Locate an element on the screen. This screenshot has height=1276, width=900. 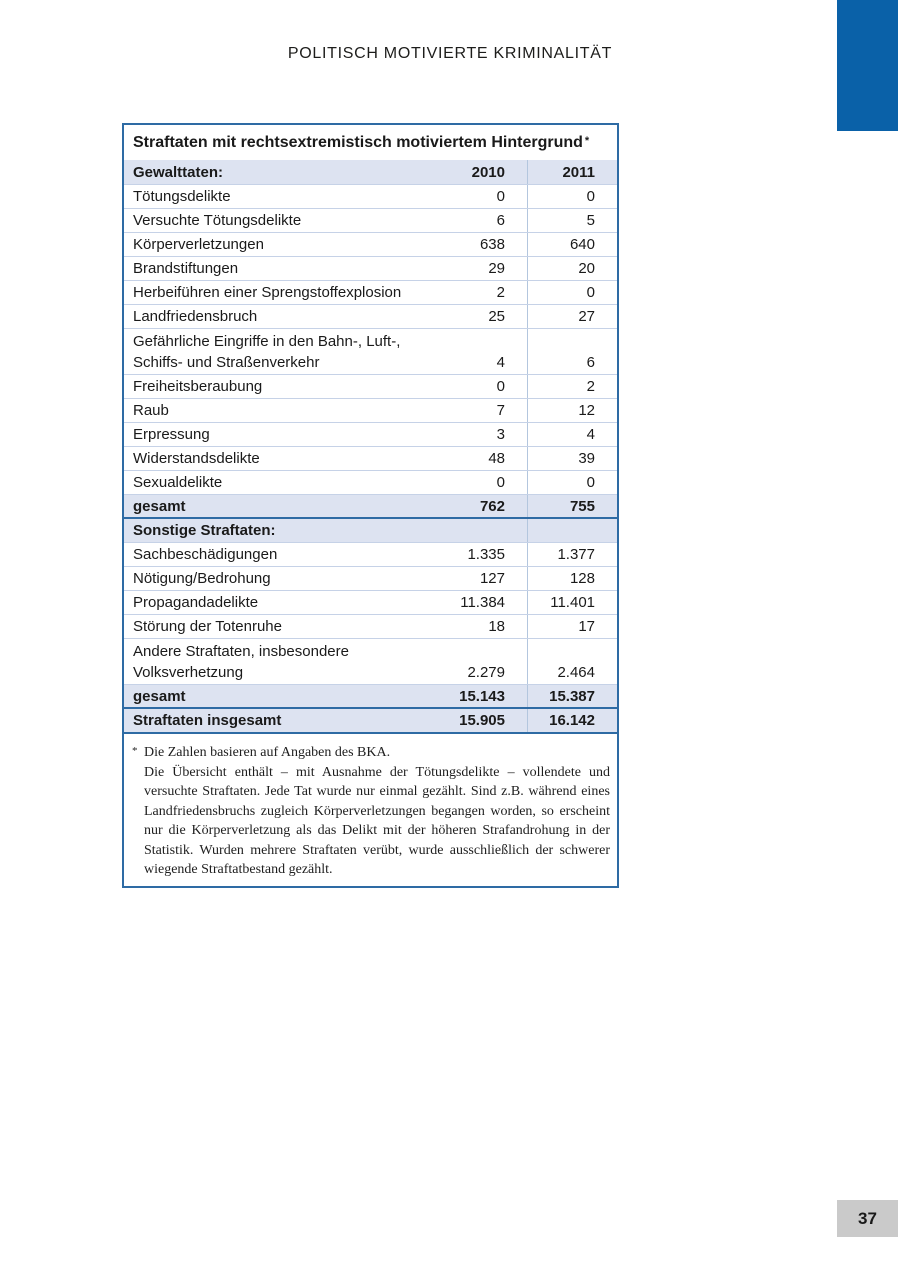
value-2011: 6 is located at coordinates (572, 351).